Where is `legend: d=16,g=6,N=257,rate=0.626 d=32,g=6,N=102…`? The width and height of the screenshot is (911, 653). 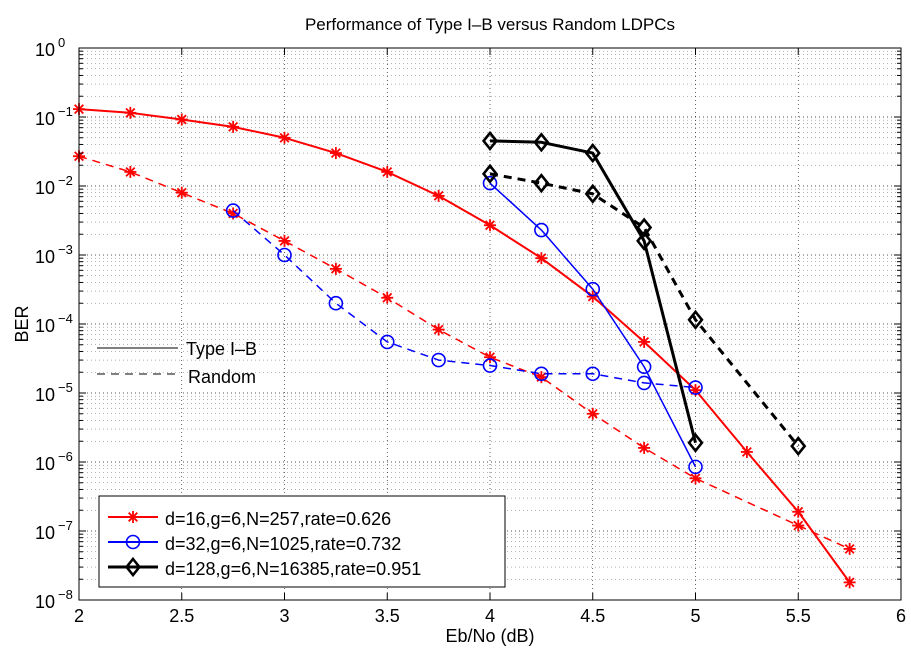
legend: d=16,g=6,N=257,rate=0.626 d=32,g=6,N=102… is located at coordinates (302, 541).